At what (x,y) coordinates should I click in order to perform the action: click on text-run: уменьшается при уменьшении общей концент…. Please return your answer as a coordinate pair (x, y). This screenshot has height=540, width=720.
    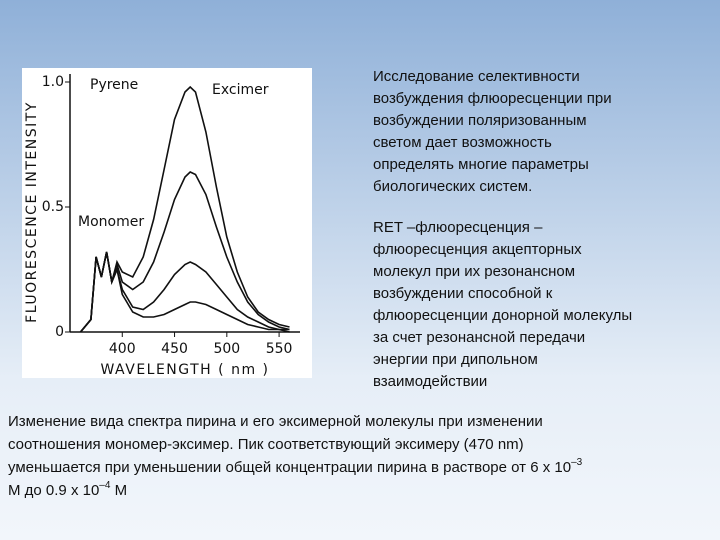
    Looking at the image, I should click on (290, 467).